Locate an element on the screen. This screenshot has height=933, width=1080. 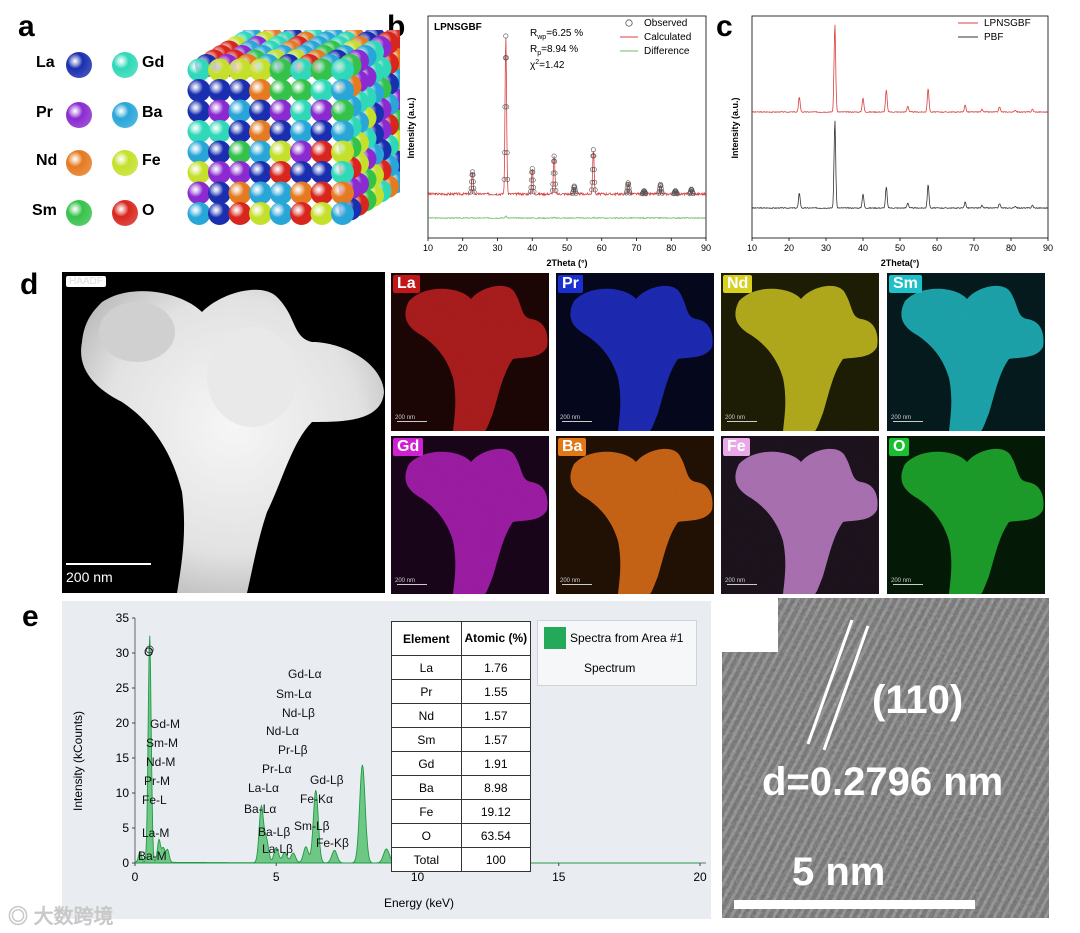
atomic-percent-cell: 63.54 is located at coordinates (496, 835).